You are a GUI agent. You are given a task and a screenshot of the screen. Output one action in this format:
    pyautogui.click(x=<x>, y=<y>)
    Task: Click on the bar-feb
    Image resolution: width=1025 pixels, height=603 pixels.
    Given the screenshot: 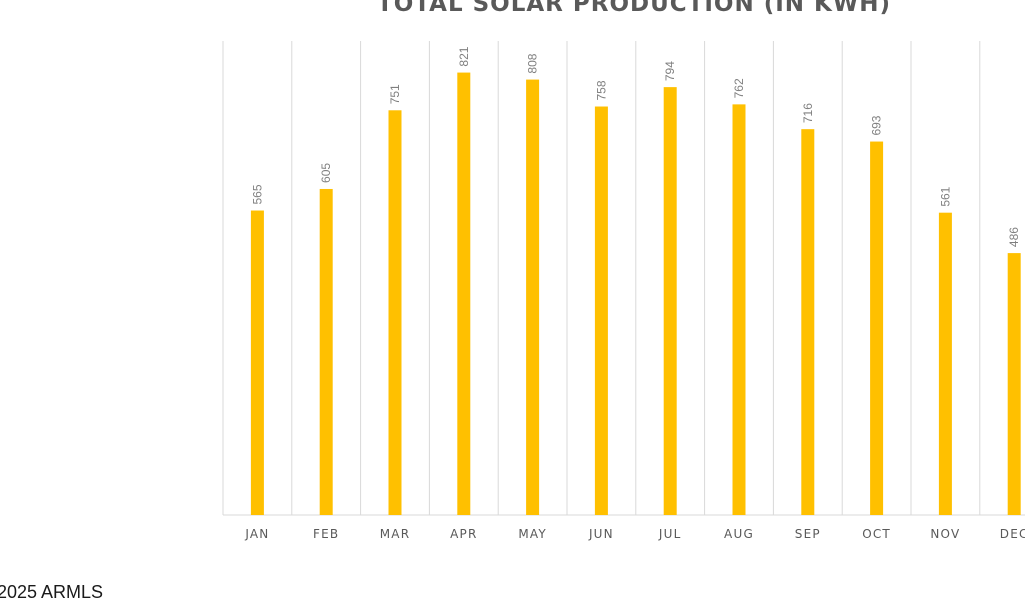 What is the action you would take?
    pyautogui.click(x=326, y=351)
    